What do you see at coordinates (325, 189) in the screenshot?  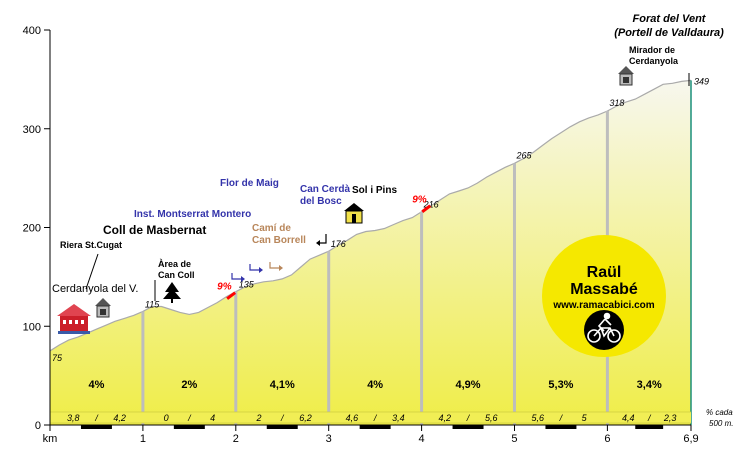 I see `annotation-cancerda: Can Cerdà` at bounding box center [325, 189].